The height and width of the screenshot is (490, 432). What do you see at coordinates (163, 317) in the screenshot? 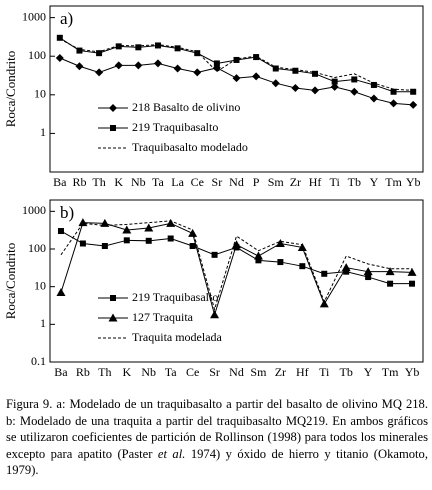
I see `legend-label: 127 Traquita` at bounding box center [163, 317].